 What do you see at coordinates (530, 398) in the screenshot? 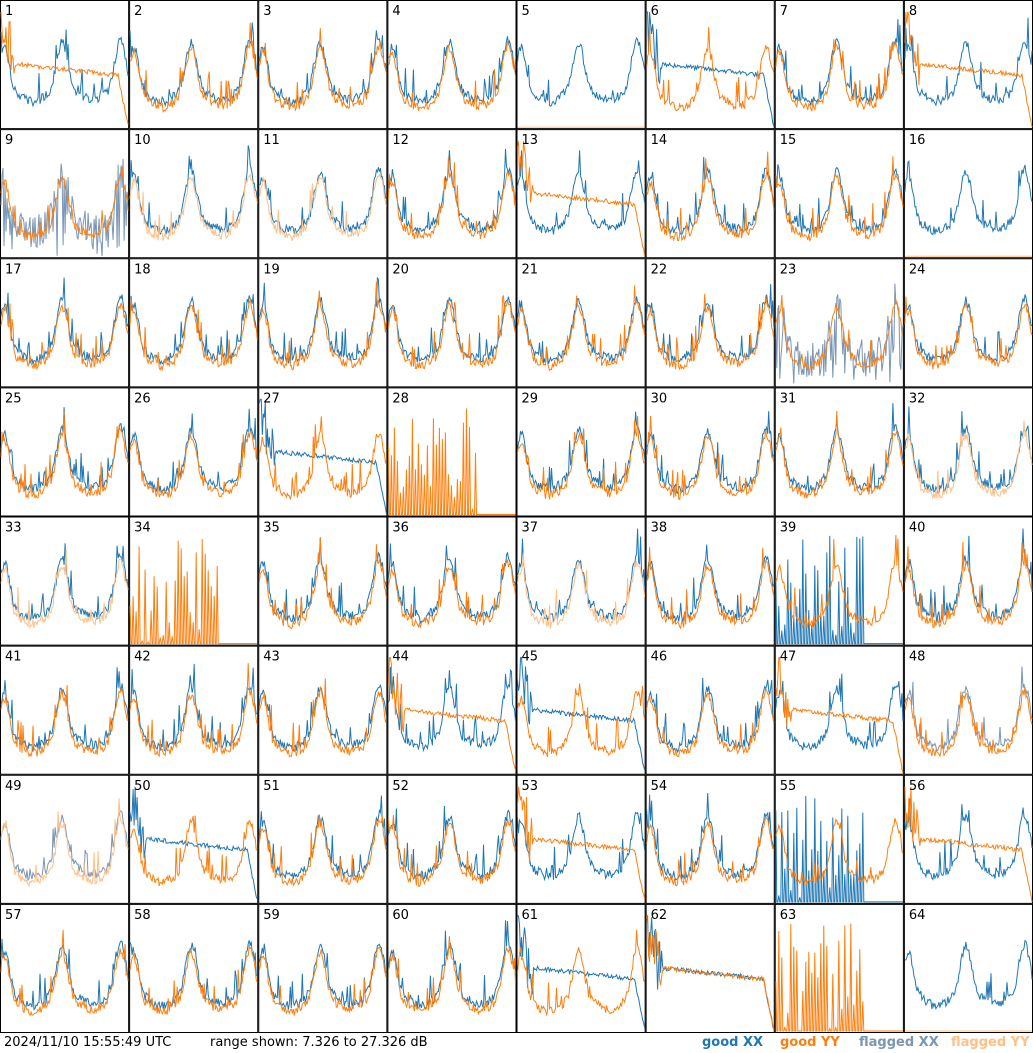
I see `panel-label: 29` at bounding box center [530, 398].